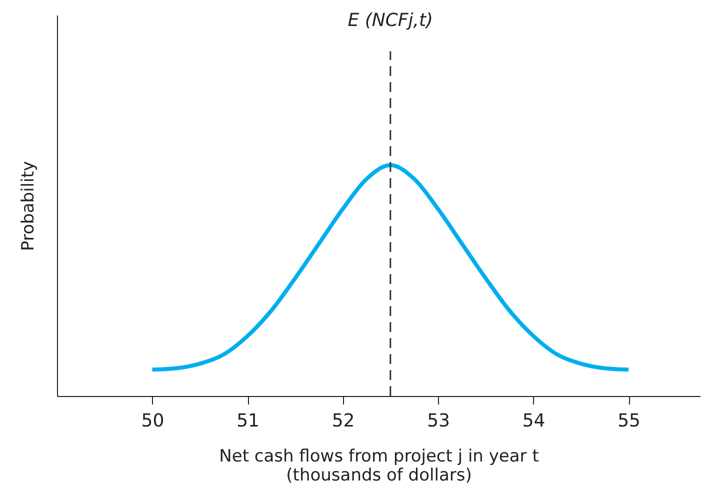 The width and height of the screenshot is (705, 497). Describe the element at coordinates (629, 421) in the screenshot. I see `x-tick-label: 55` at that location.